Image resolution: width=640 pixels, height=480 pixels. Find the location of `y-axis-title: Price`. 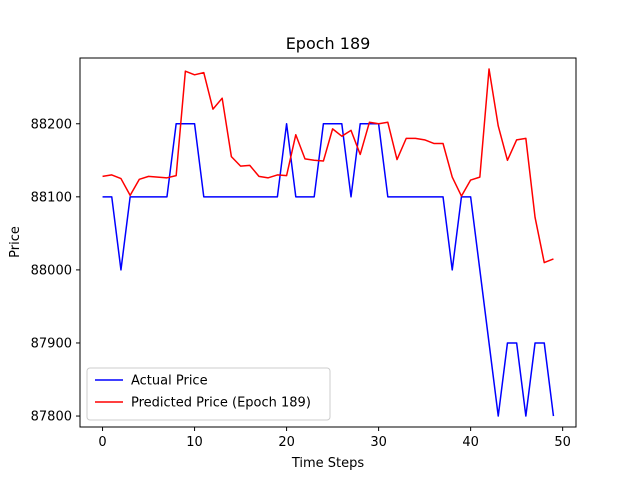

y-axis-title: Price is located at coordinates (15, 242).